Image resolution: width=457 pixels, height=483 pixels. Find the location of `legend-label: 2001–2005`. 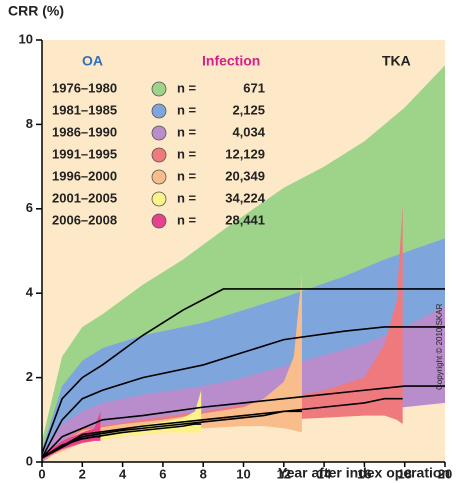

legend-label: 2001–2005 is located at coordinates (84, 197).